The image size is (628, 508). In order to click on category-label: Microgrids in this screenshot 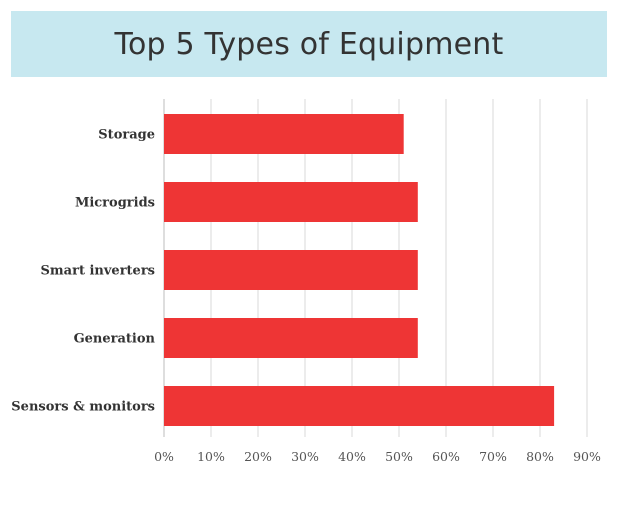, I will do `click(115, 203)`.